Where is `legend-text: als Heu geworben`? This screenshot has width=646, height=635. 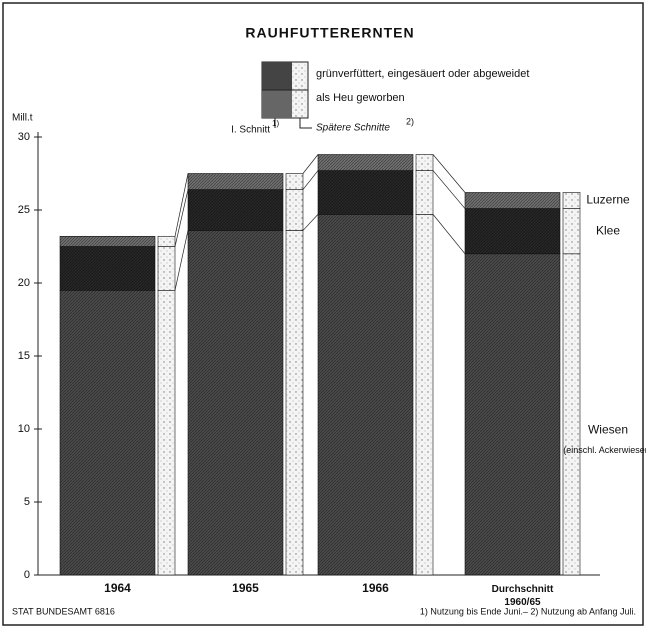
legend-text: als Heu geworben is located at coordinates (360, 98).